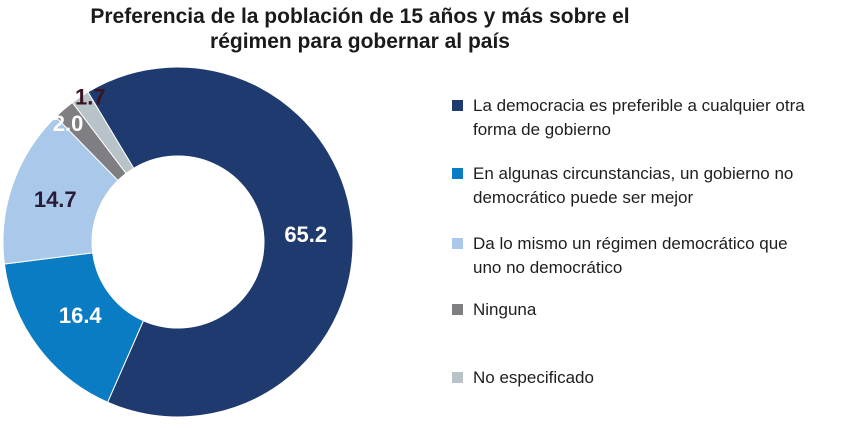  I want to click on slice-value-label: 1.7, so click(90, 96).